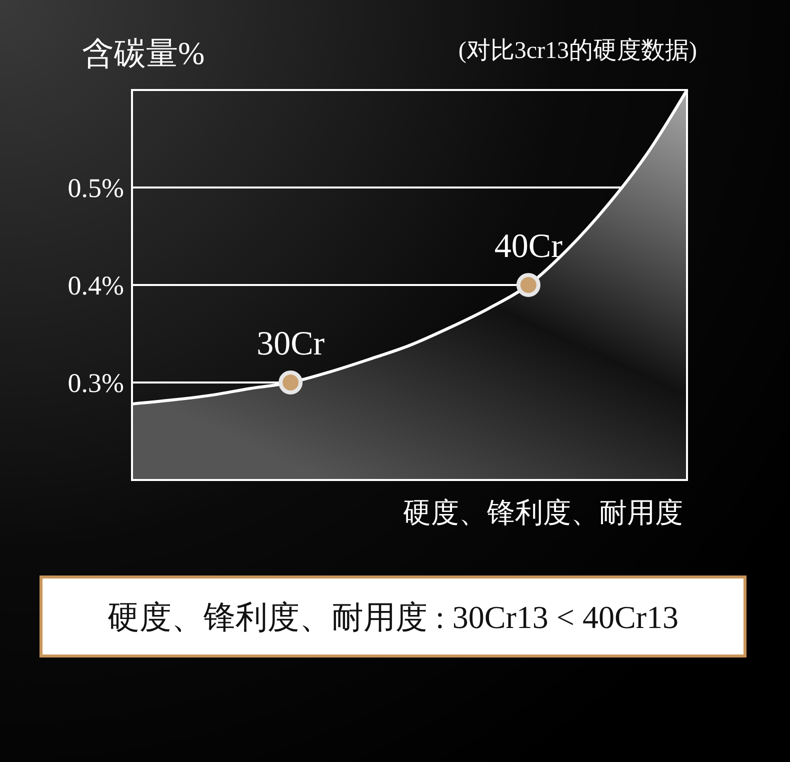 The width and height of the screenshot is (790, 762). Describe the element at coordinates (543, 513) in the screenshot. I see `x-axis-title: 硬度、锋利度、耐用度` at that location.